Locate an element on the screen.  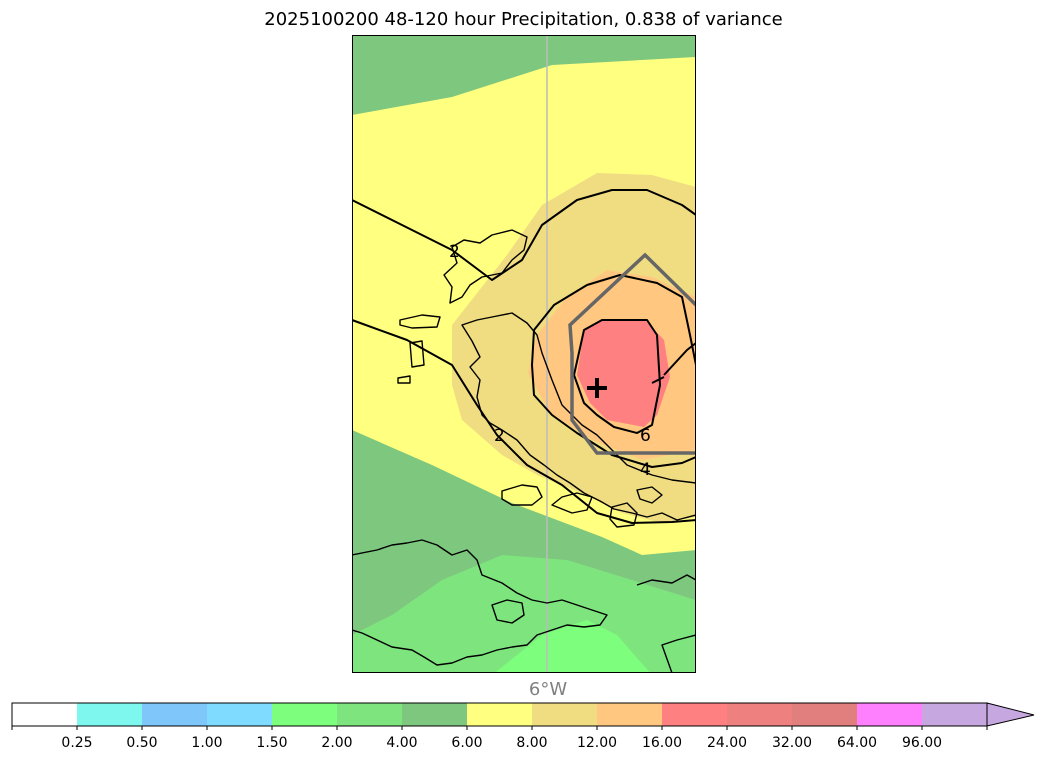
plus-marker-icon is located at coordinates (597, 388).